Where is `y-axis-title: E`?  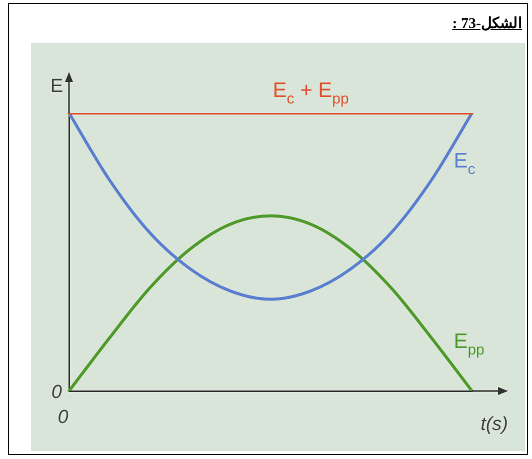 y-axis-title: E is located at coordinates (56, 86).